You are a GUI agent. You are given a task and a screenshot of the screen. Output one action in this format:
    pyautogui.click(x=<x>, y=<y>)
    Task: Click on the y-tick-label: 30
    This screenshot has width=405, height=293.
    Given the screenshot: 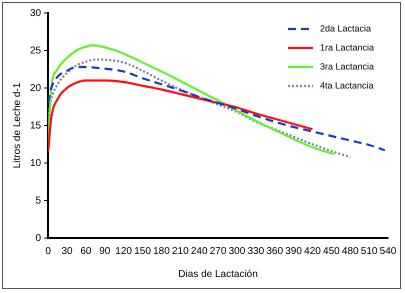 What is the action you would take?
    pyautogui.click(x=36, y=13)
    